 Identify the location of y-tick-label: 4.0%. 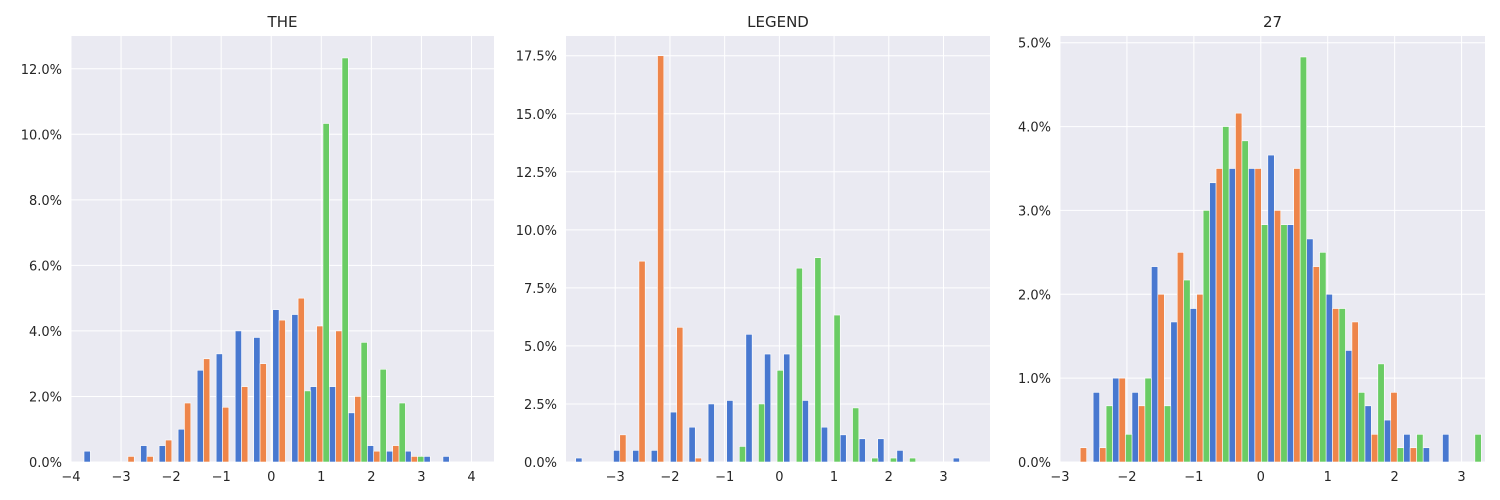
(45, 332).